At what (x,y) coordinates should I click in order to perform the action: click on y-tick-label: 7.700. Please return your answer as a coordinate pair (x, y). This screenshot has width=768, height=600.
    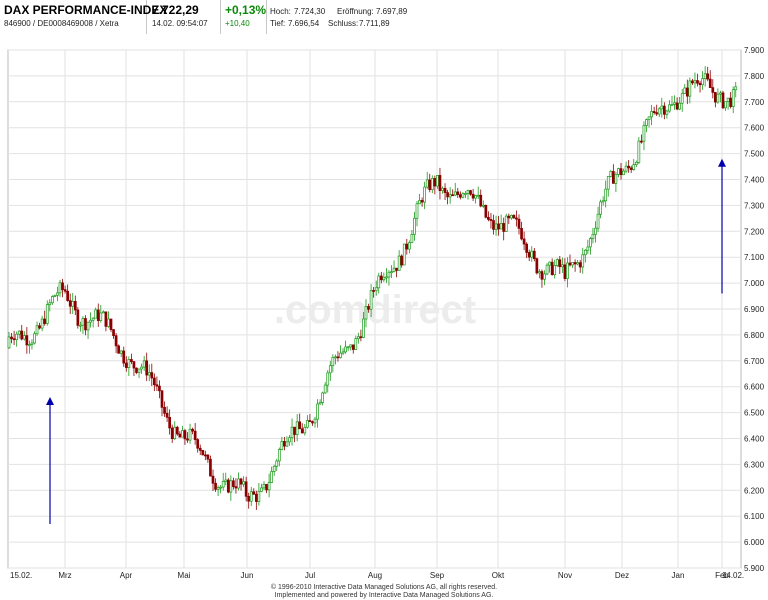
    Looking at the image, I should click on (754, 102).